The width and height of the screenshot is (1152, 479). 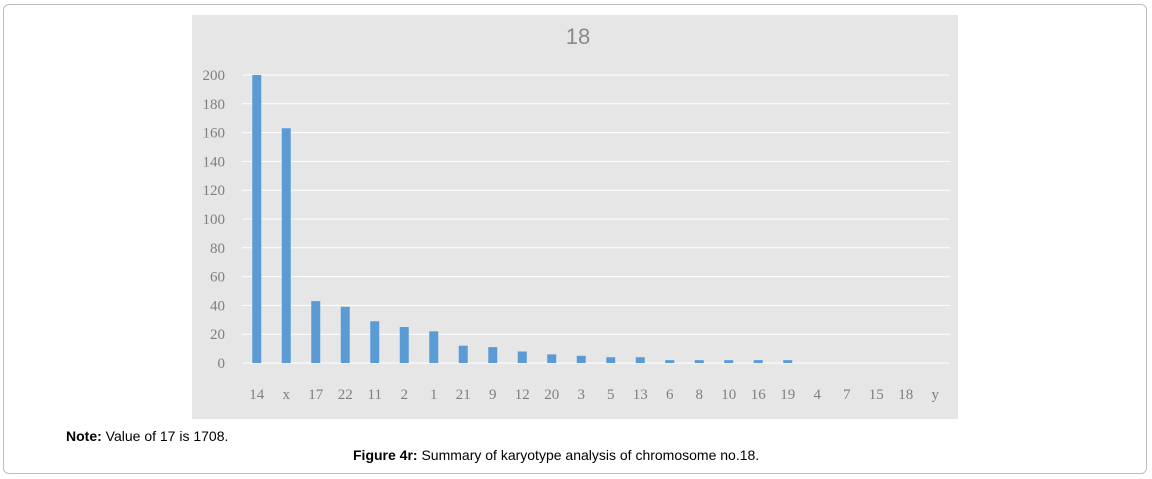 What do you see at coordinates (700, 395) in the screenshot?
I see `x-tick-label: 8` at bounding box center [700, 395].